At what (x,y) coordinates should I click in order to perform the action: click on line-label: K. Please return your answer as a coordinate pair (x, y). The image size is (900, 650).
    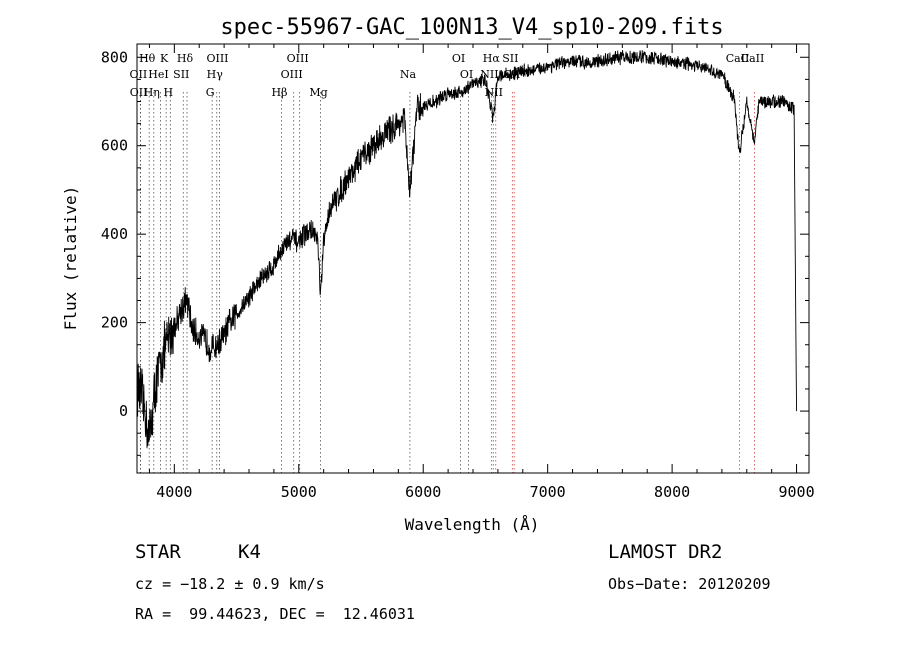
    Looking at the image, I should click on (164, 58).